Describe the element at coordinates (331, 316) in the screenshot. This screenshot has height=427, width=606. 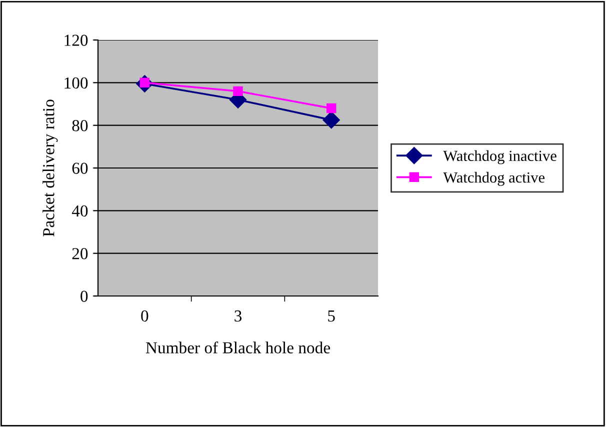
I see `x-tick-label: 5` at that location.